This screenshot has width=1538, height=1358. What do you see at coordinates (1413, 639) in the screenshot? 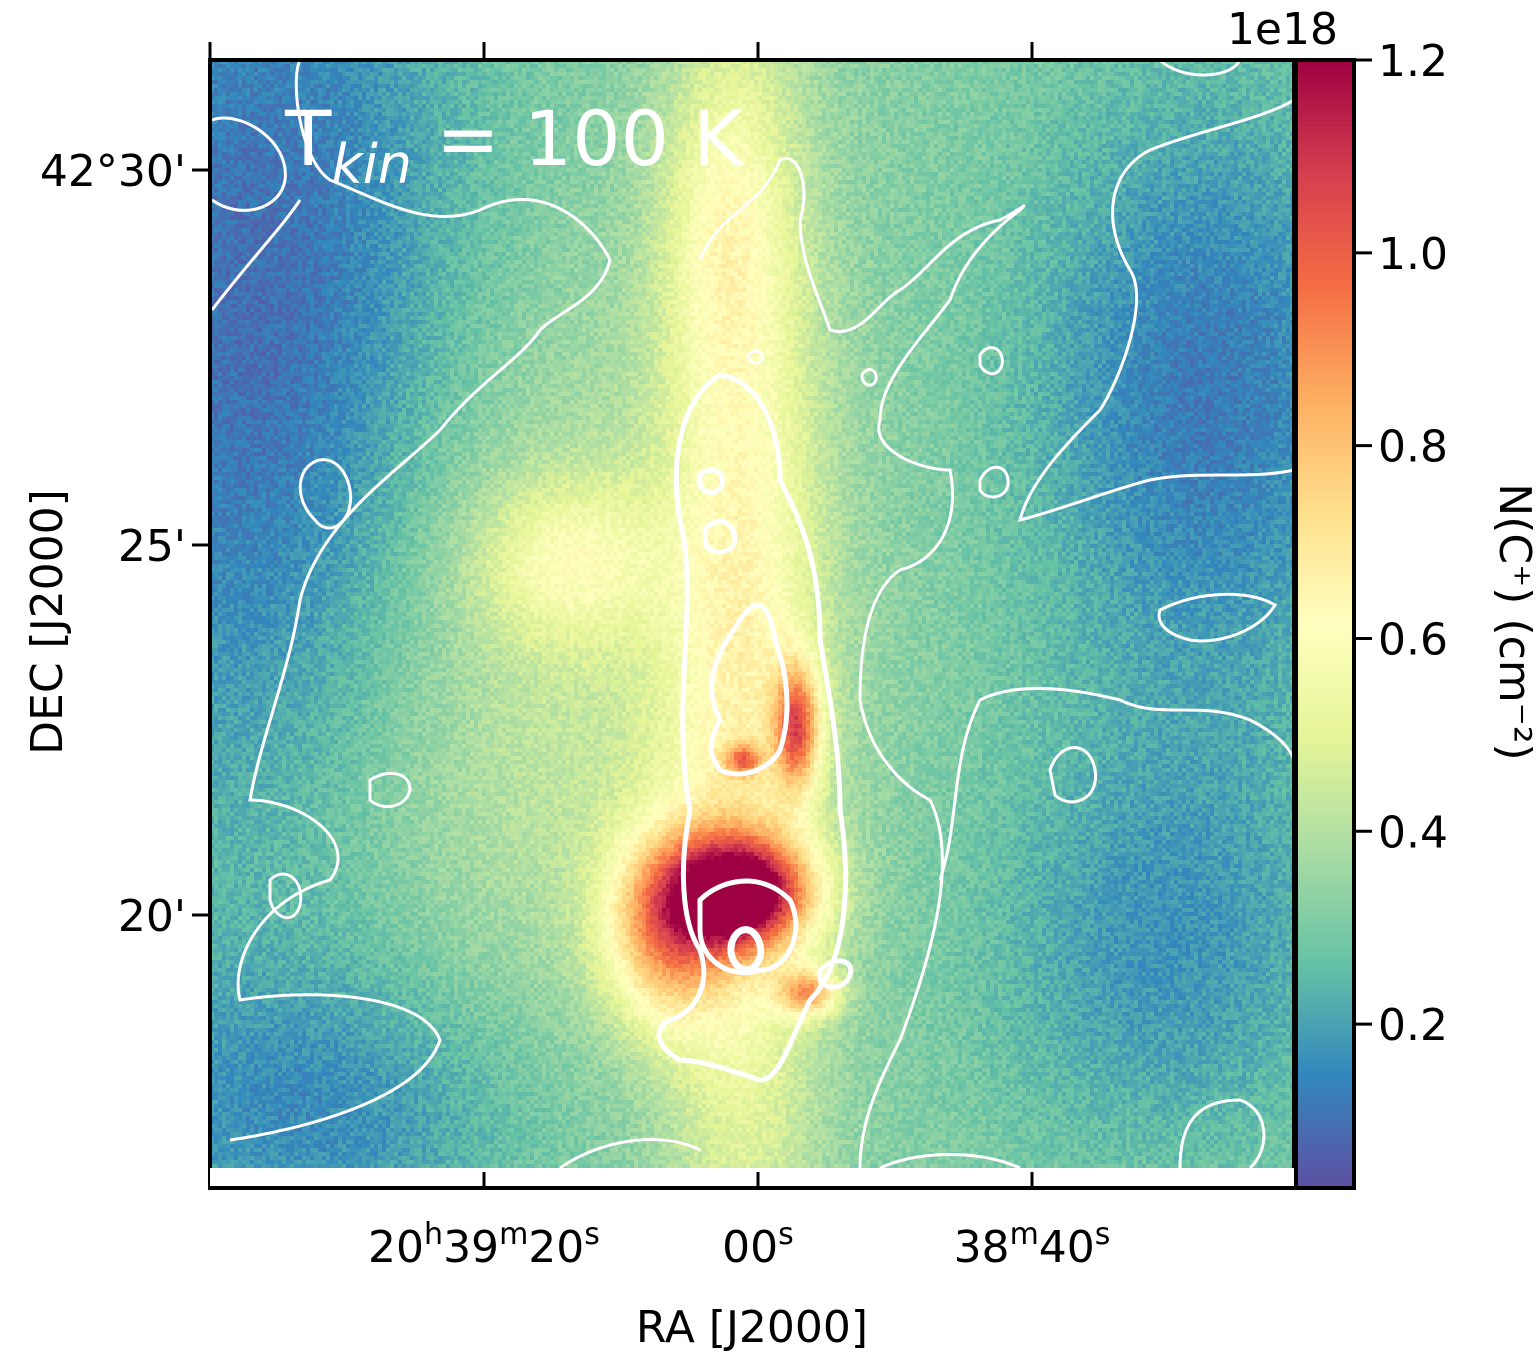
I see `colorbar-tick-label: 0.6` at bounding box center [1413, 639].